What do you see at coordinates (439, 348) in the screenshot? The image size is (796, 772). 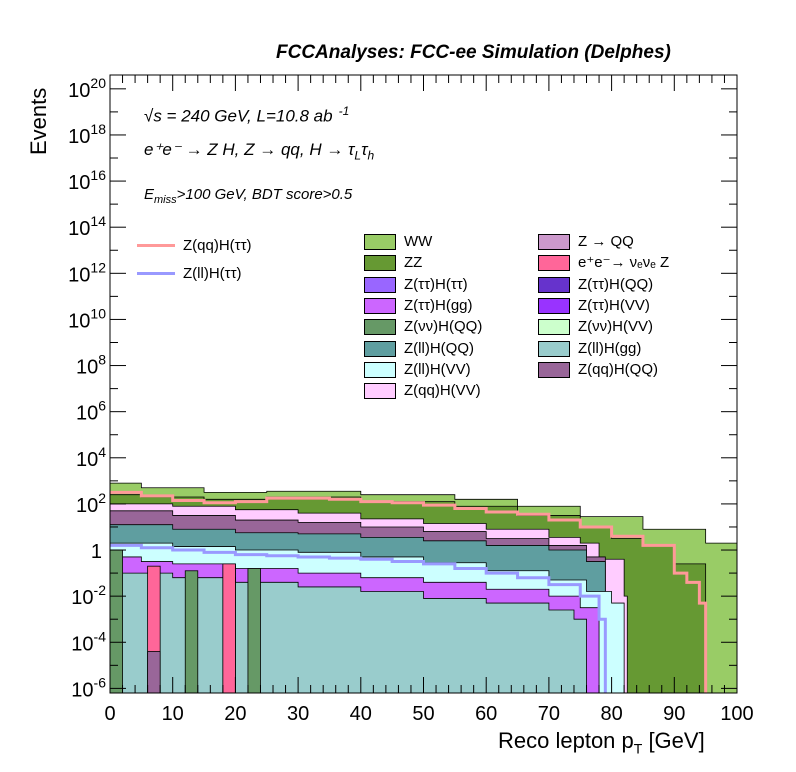 I see `legend-fill-label: Z(ll)H(QQ)` at bounding box center [439, 348].